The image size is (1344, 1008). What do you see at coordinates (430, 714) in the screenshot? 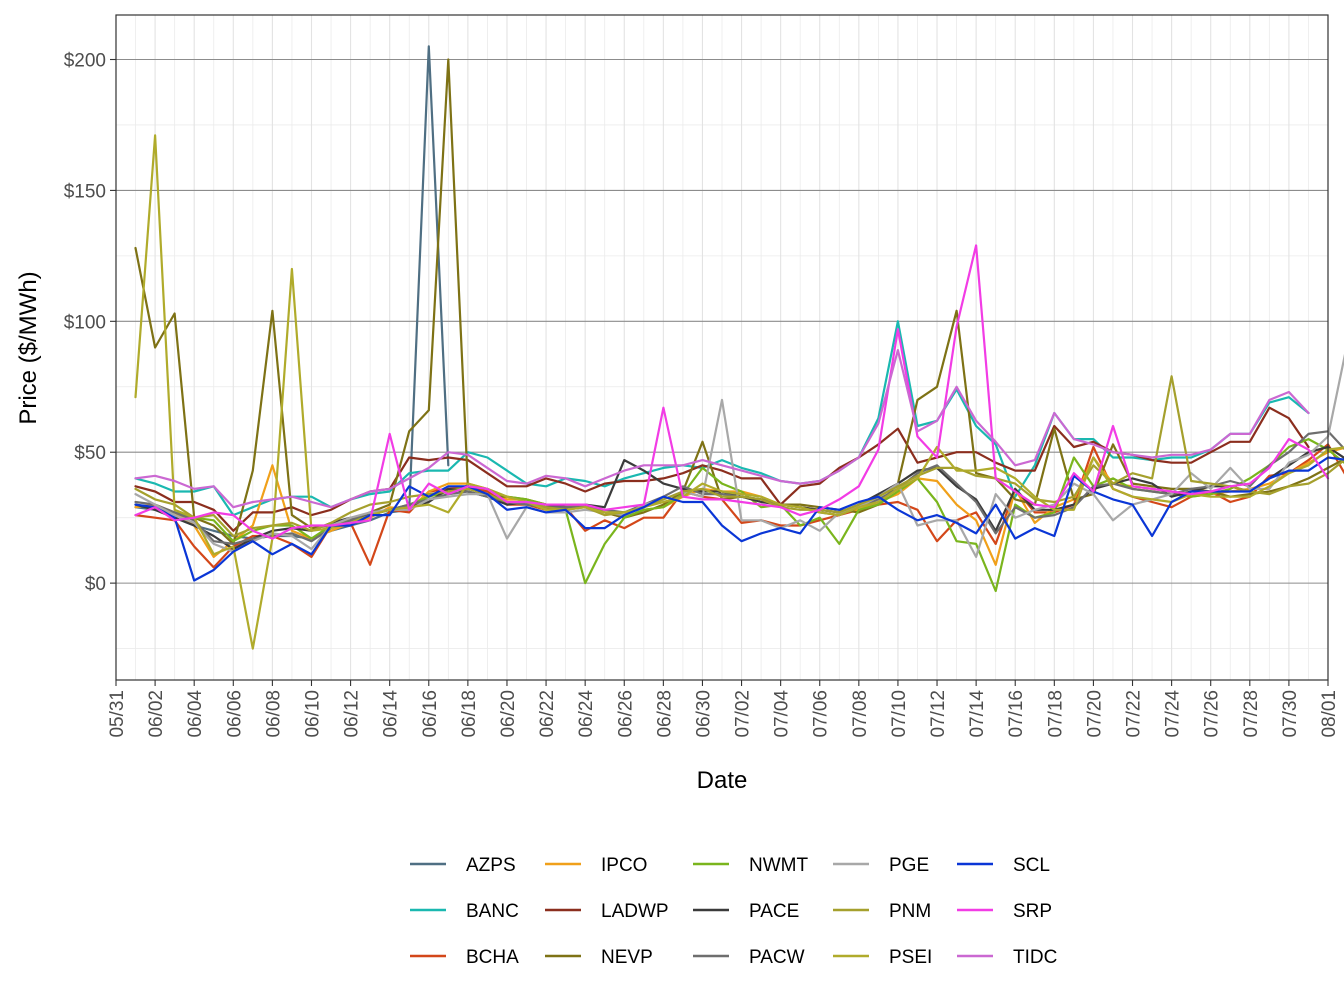
I see `x-tick-label: 06/16` at bounding box center [430, 714].